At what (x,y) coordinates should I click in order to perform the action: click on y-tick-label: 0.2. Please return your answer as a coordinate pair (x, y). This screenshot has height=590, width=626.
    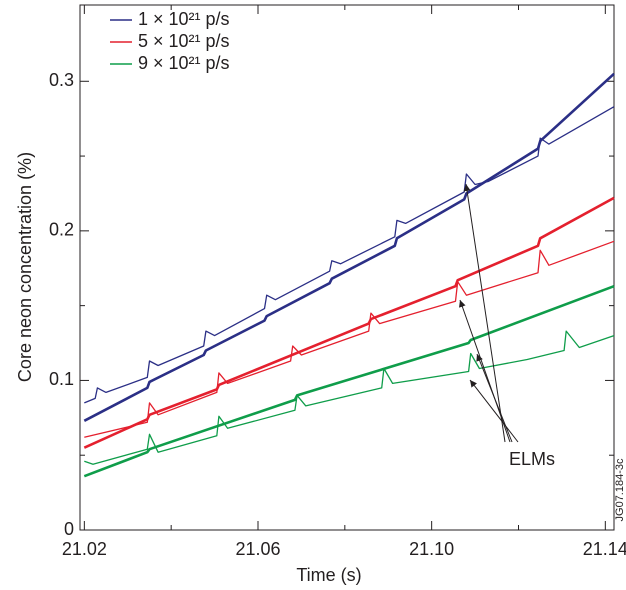
    Looking at the image, I should click on (61, 230).